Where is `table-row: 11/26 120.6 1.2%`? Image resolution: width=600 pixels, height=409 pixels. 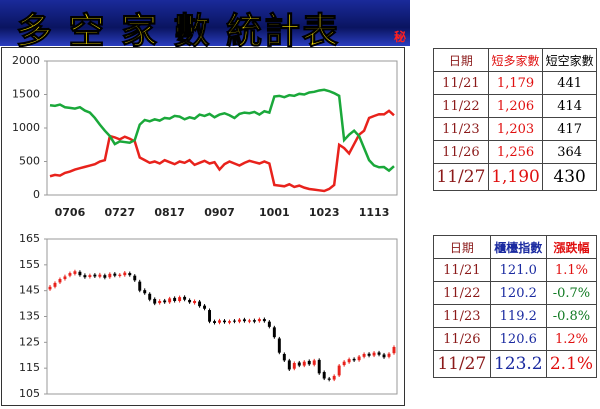 table-row: 11/26 120.6 1.2% is located at coordinates (515, 339).